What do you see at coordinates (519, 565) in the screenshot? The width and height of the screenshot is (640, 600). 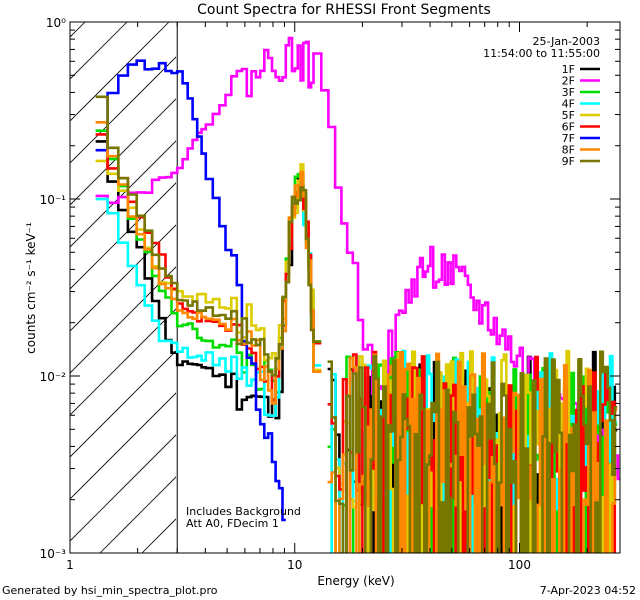 I see `x-tick-label: 100` at bounding box center [519, 565].